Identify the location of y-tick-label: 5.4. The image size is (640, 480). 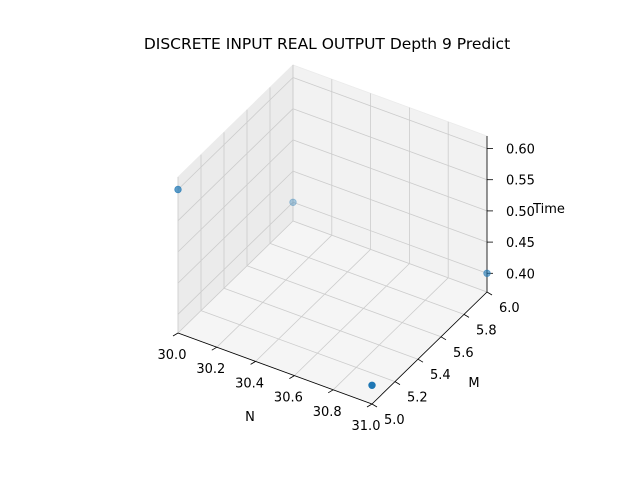
(440, 375).